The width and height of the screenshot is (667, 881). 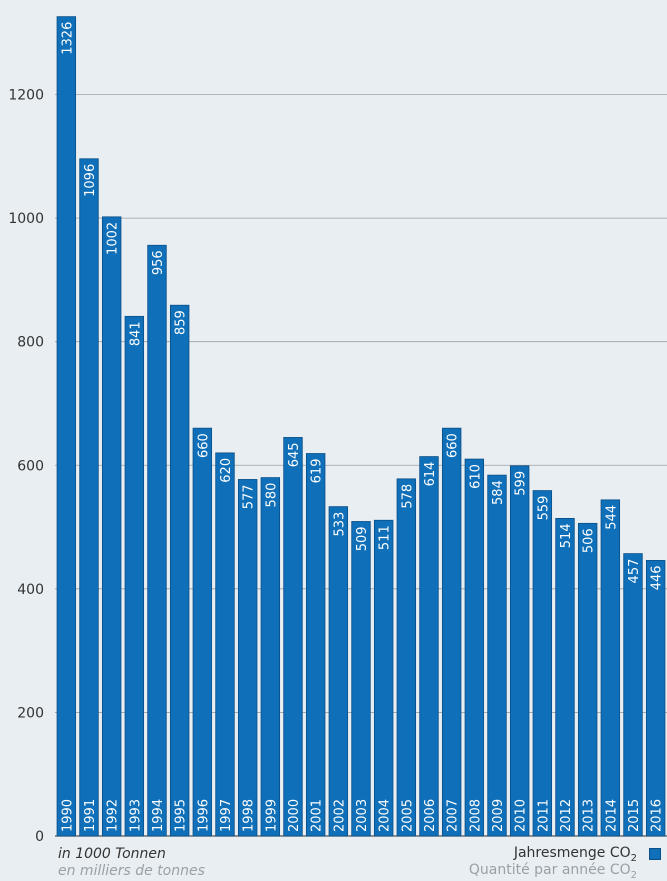 I want to click on x-tick-label-1994: 1994, so click(x=158, y=815).